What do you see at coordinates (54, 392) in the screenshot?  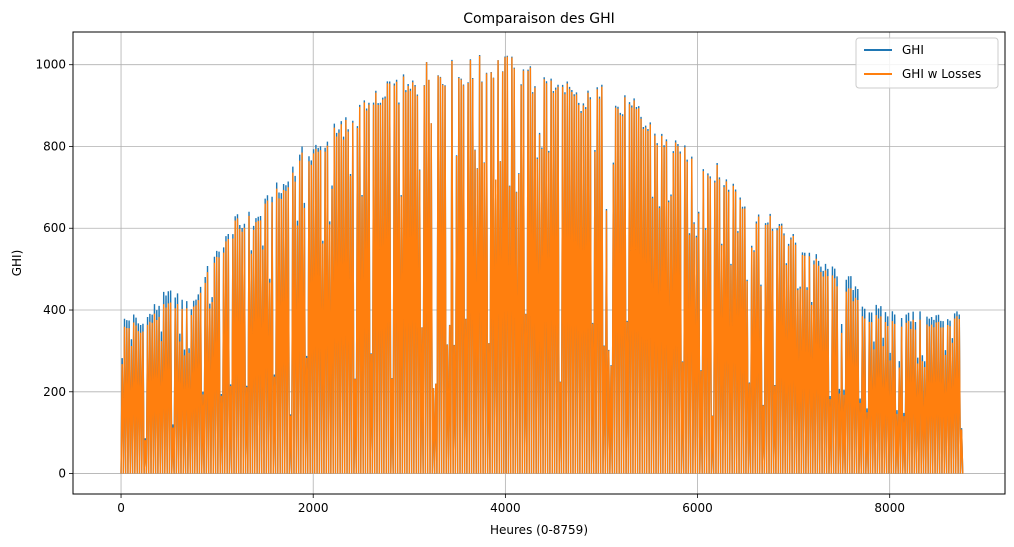 I see `y-tick-label: 200` at bounding box center [54, 392].